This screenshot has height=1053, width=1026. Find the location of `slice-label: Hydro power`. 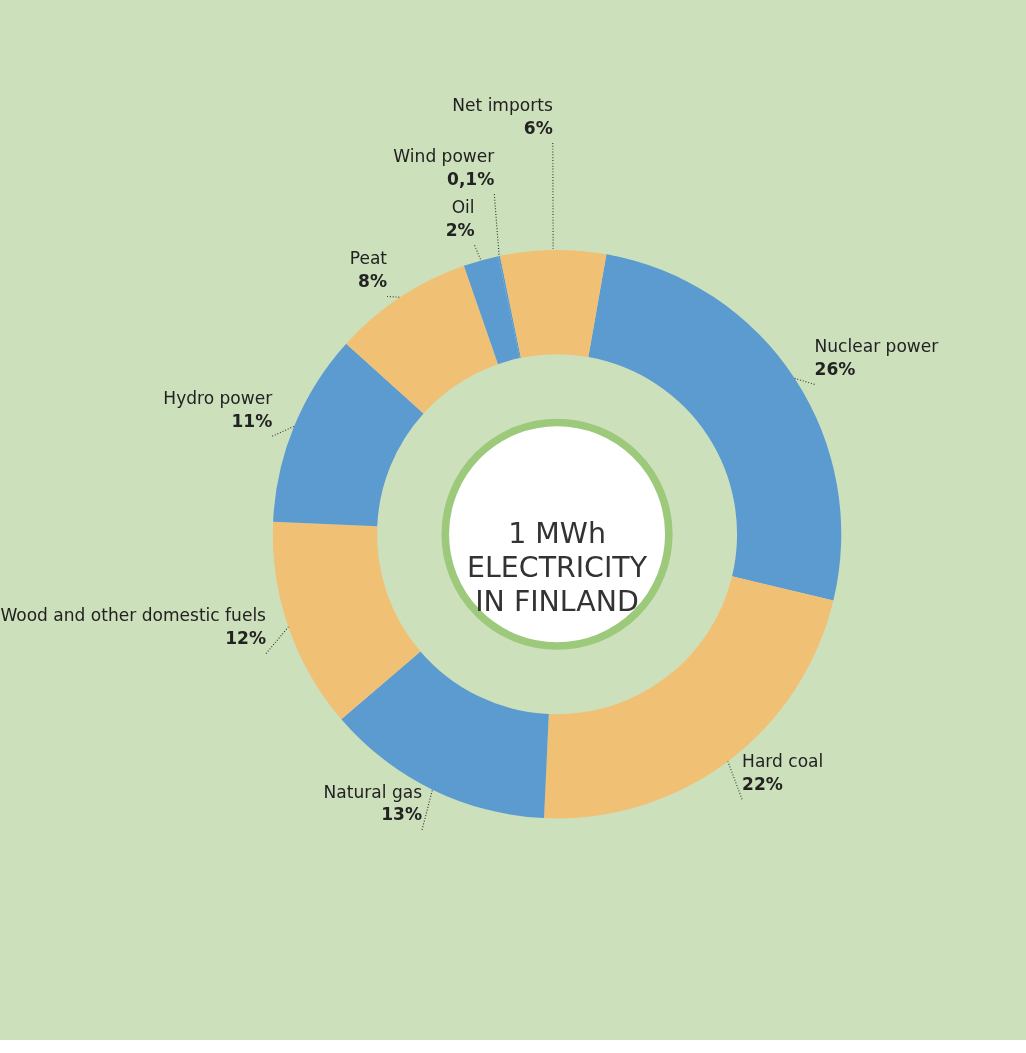

slice-label: Hydro power is located at coordinates (218, 398).